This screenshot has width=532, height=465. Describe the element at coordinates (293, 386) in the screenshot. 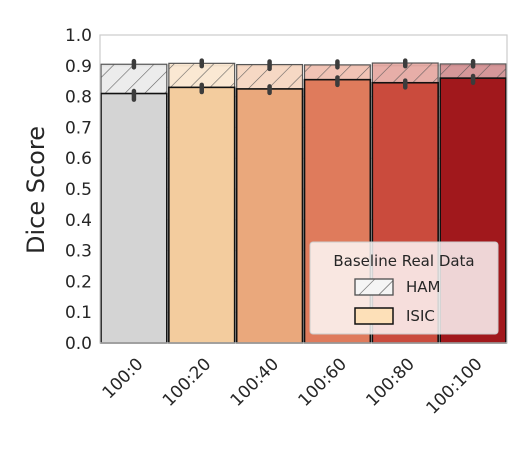

I see `x-tick-labels: 100:0 100:20 100:40 100:60 100:80 100:100` at that location.